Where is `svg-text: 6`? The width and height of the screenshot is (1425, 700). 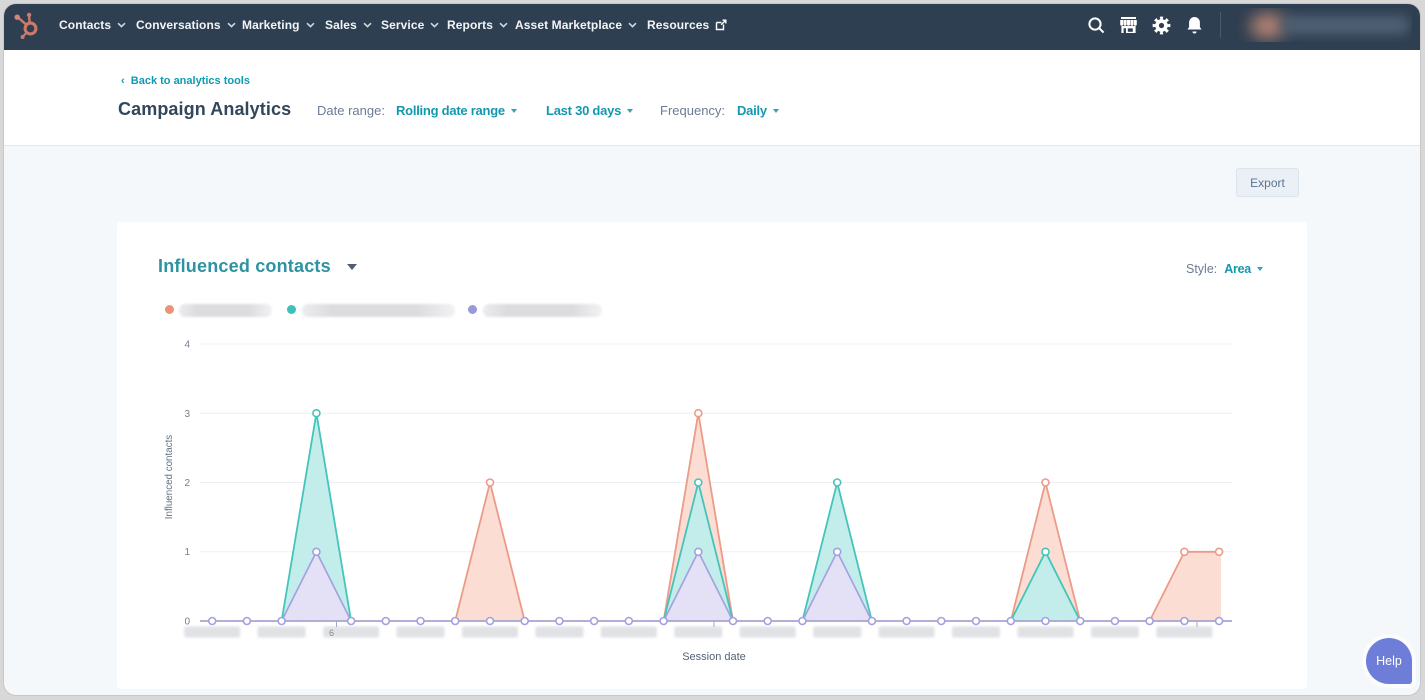
svg-text: 6 is located at coordinates (331, 633).